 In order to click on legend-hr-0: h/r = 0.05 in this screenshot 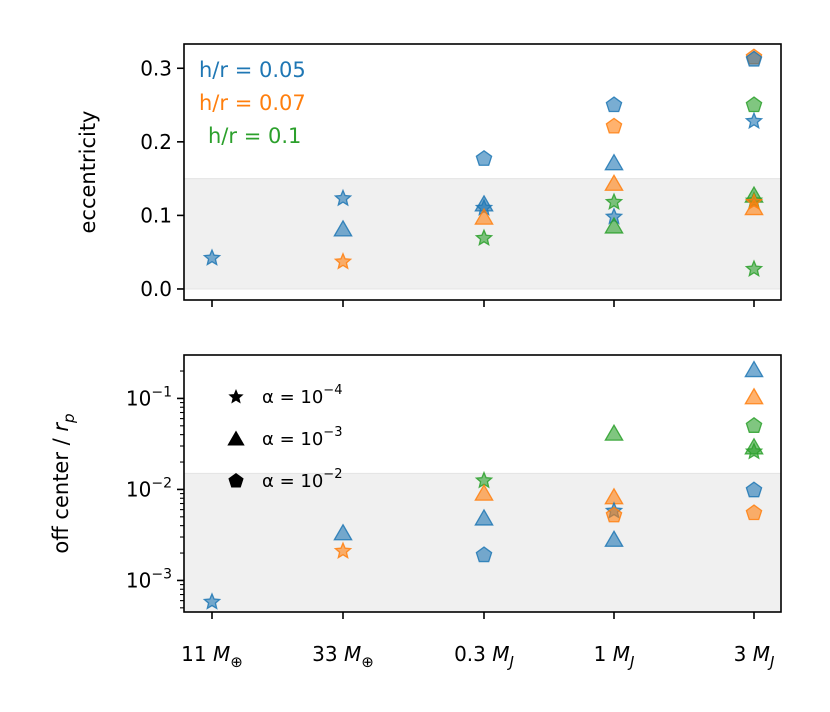, I will do `click(252, 70)`.